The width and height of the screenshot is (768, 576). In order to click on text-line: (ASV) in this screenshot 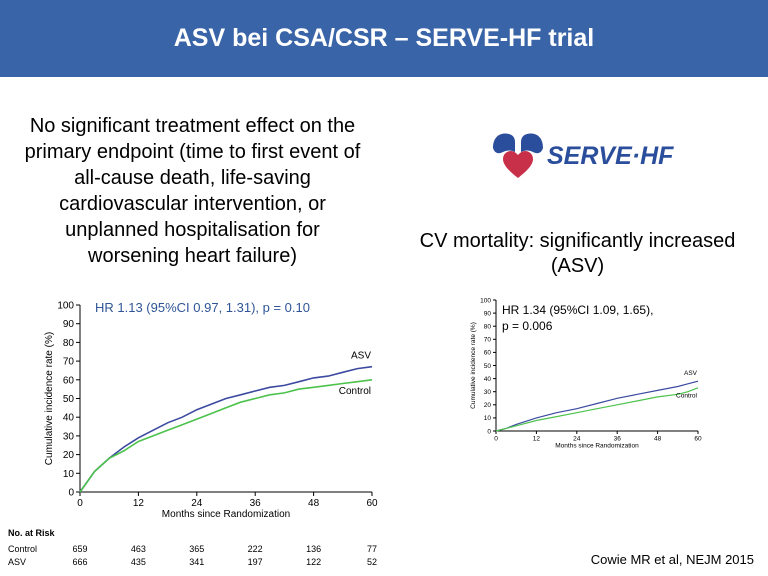, I will do `click(577, 266)`.